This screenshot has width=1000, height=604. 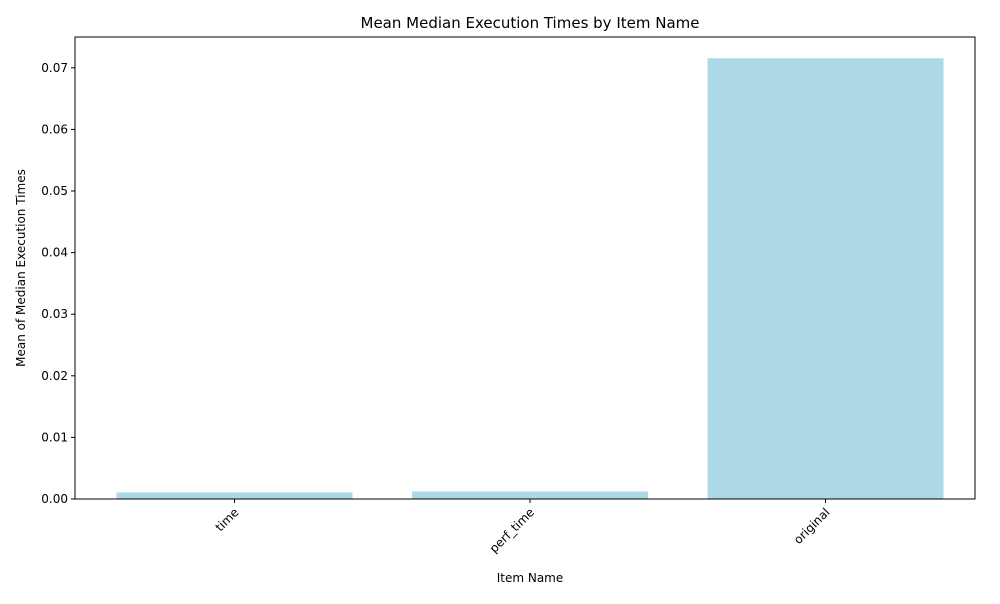 I want to click on y-axis-ticks: 0.00 0.01 0.02 0.03 0.04 0.05 0.06 0.07, so click(x=58, y=283).